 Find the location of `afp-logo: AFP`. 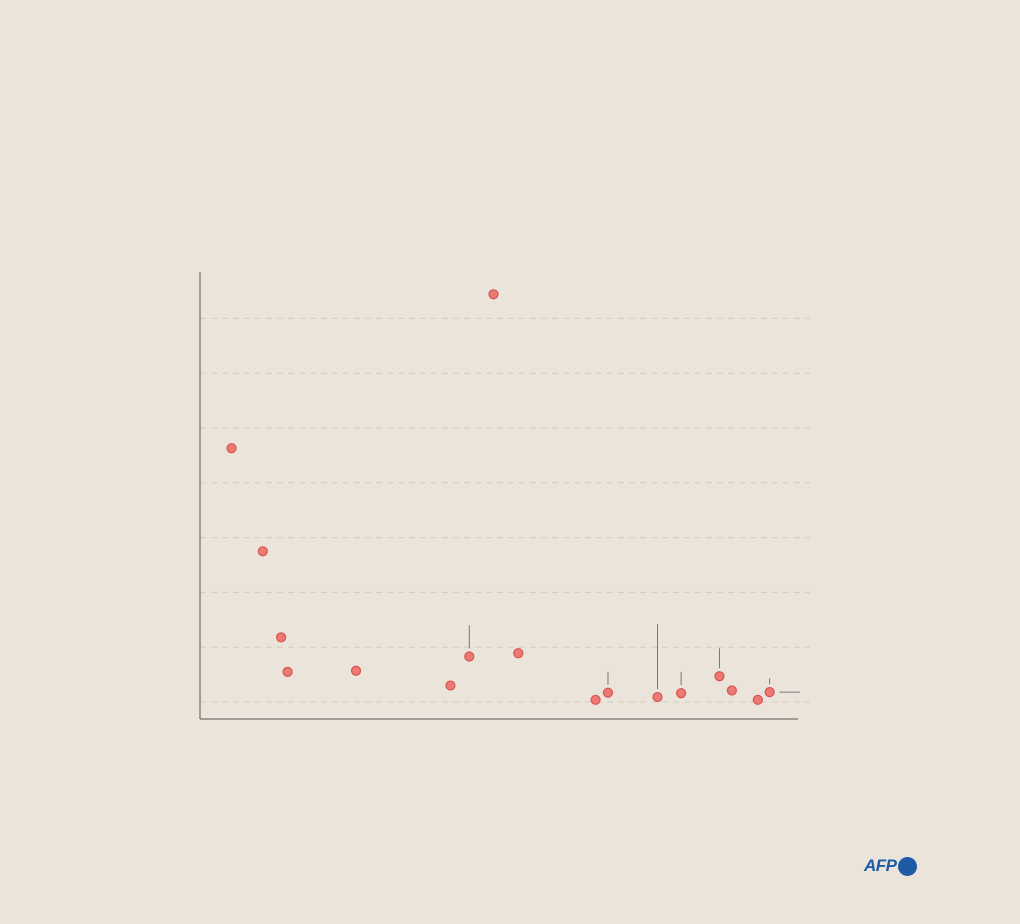

afp-logo: AFP is located at coordinates (890, 866).